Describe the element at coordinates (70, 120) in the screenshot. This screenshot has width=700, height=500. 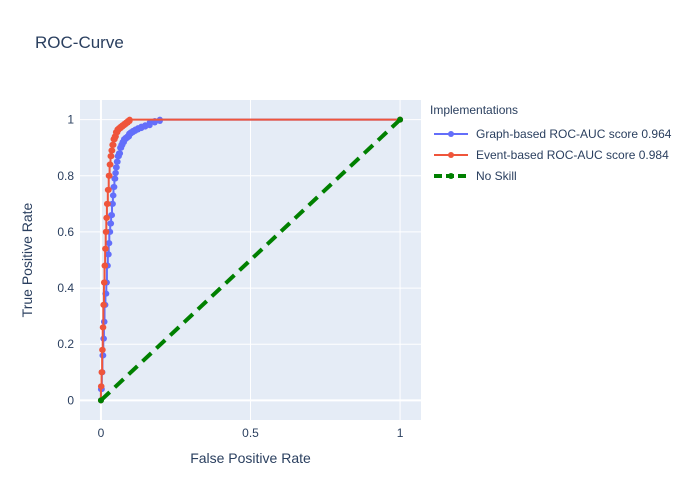
I see `y-tick-label: 1` at that location.